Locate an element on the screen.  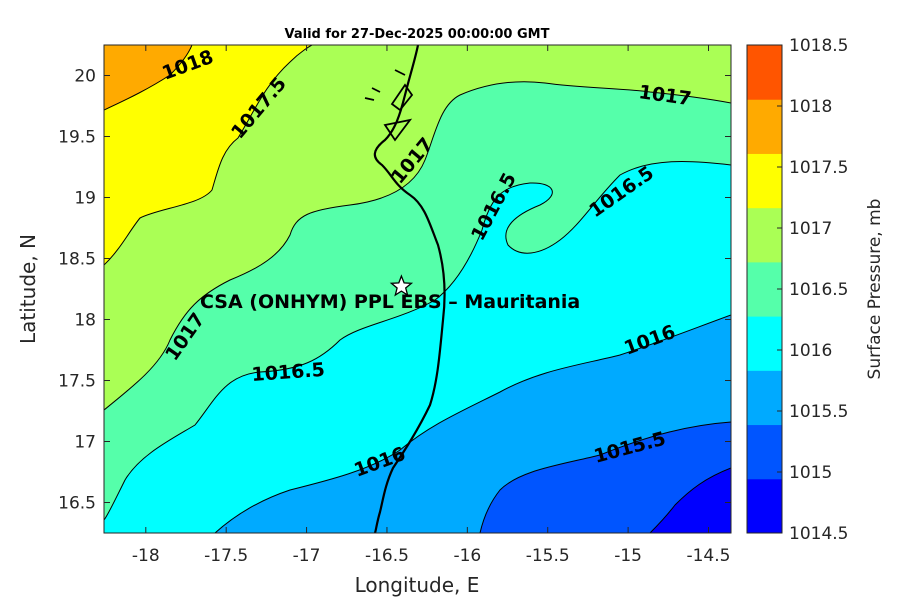
y-tick-label: 19.5 is located at coordinates (77, 138).